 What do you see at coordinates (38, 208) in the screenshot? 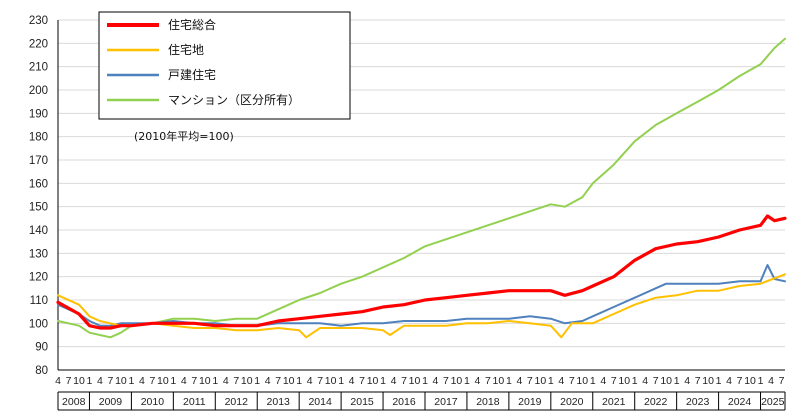
I see `y-tick-label: 150` at bounding box center [38, 208].